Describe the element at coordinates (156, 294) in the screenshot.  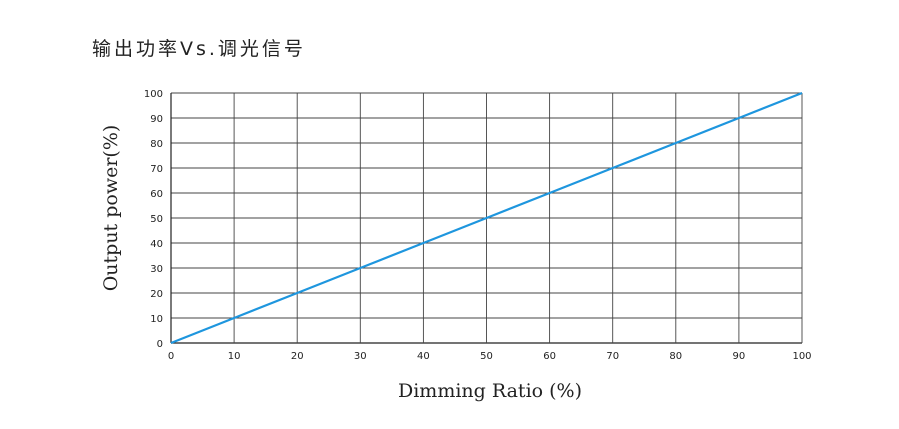
I see `y-tick-label: 20` at that location.